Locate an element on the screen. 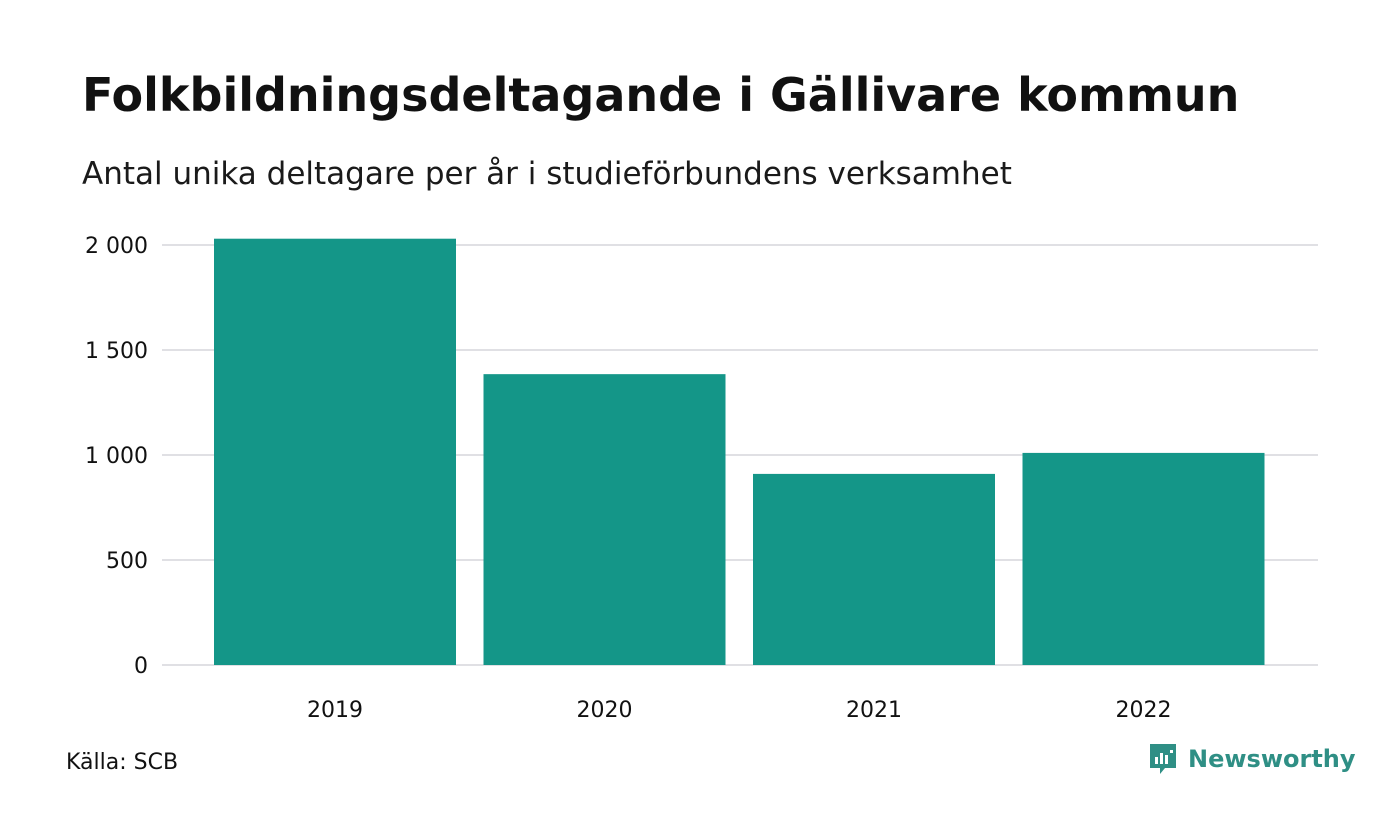 The image size is (1400, 840). bar-2021 is located at coordinates (874, 569).